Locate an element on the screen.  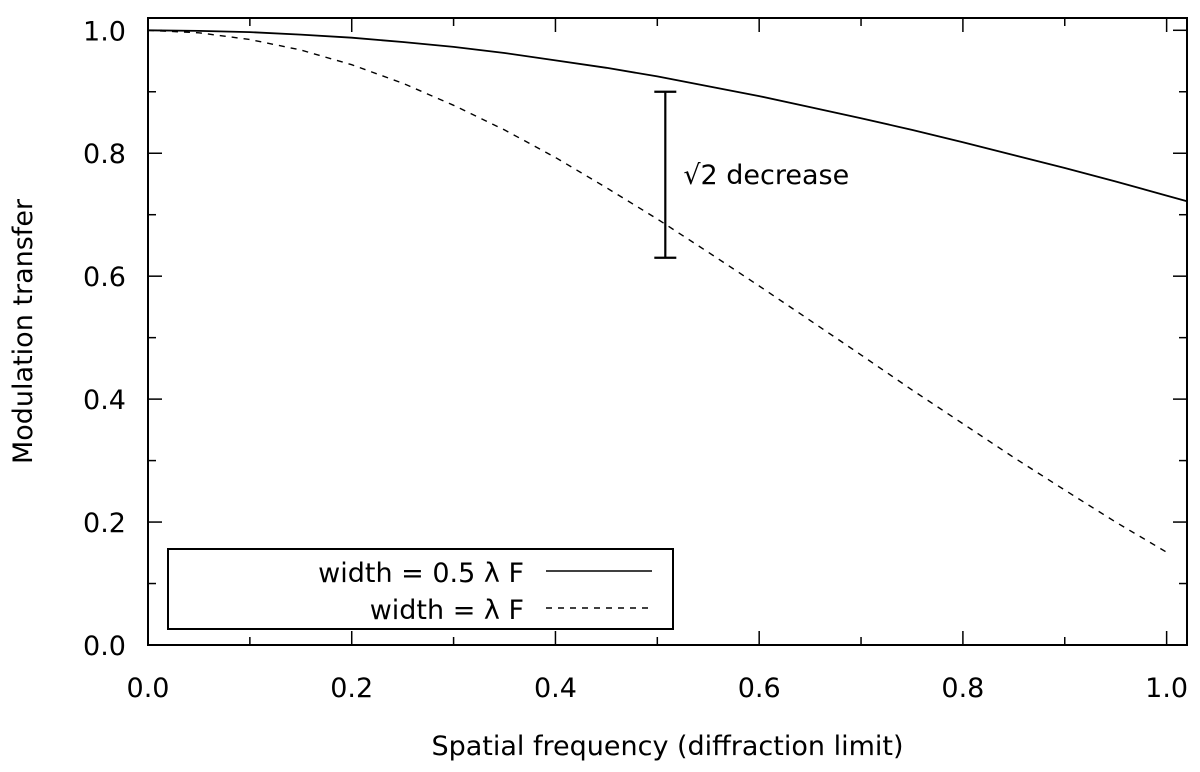
y-axis-label: Modulation transfer is located at coordinates (23, 331).